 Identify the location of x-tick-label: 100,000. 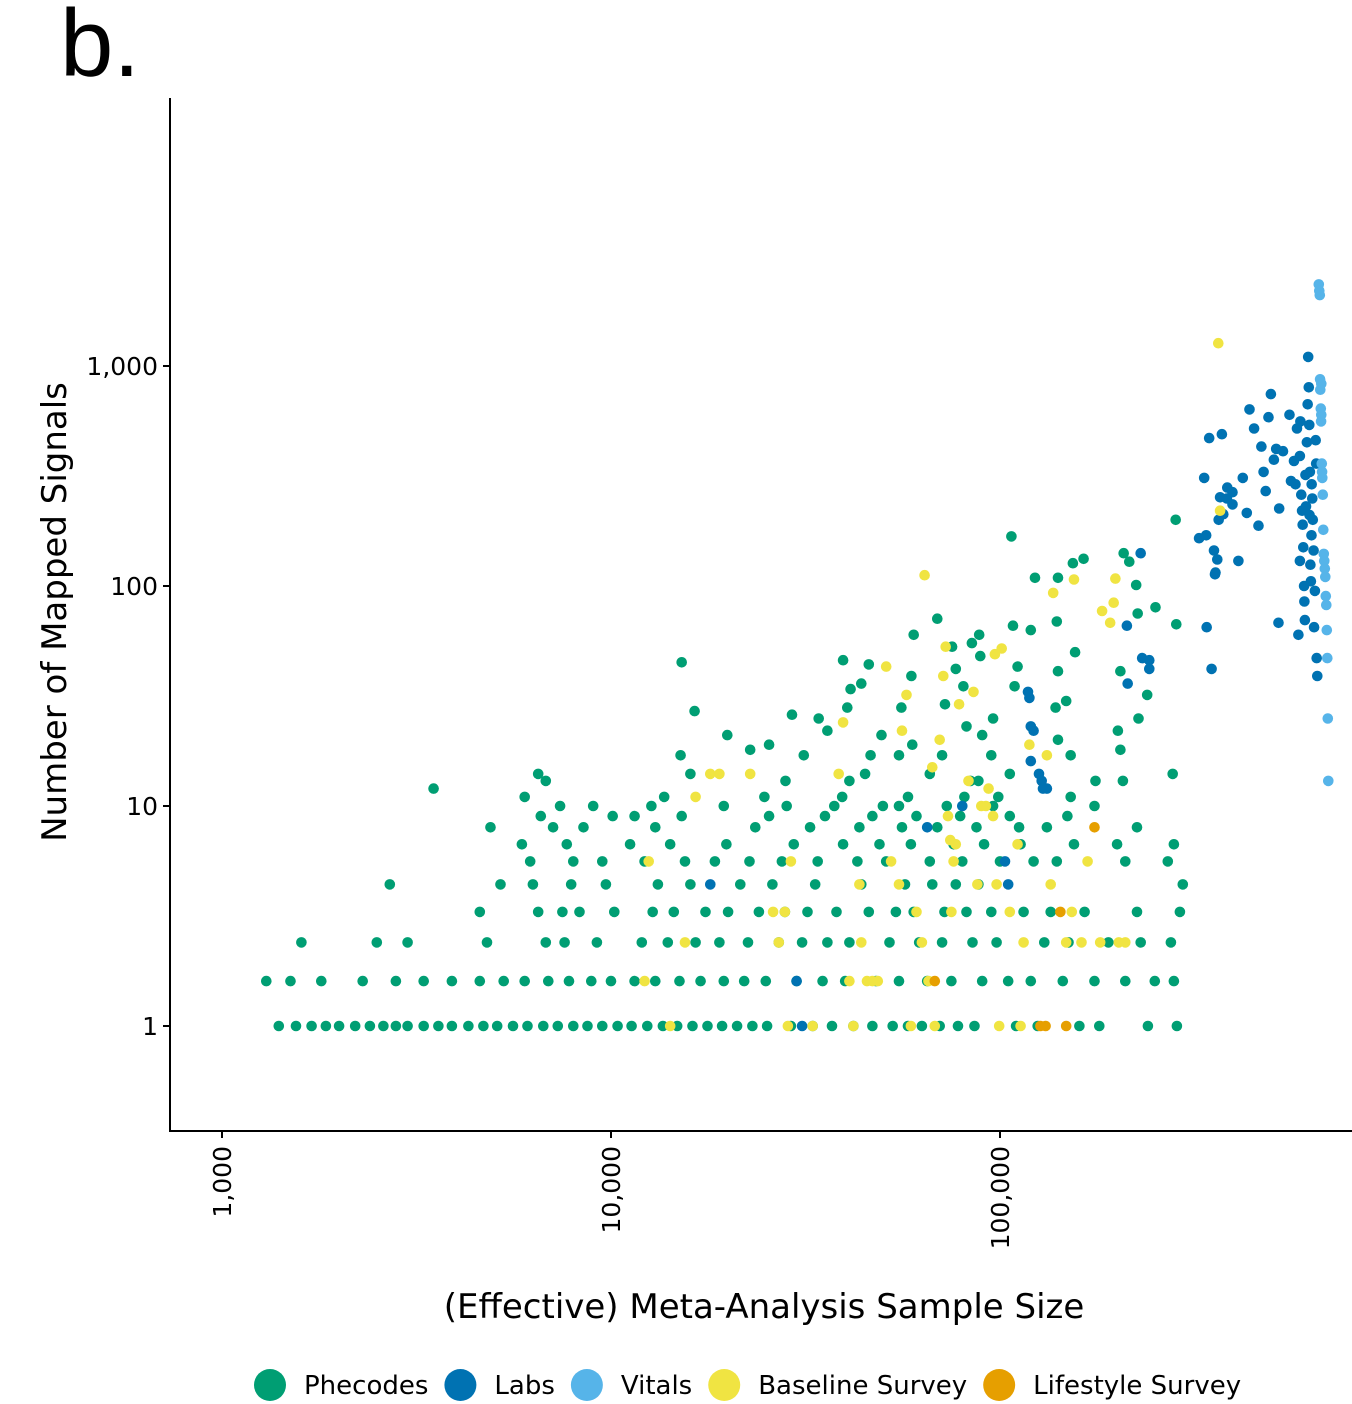
(1000, 1197).